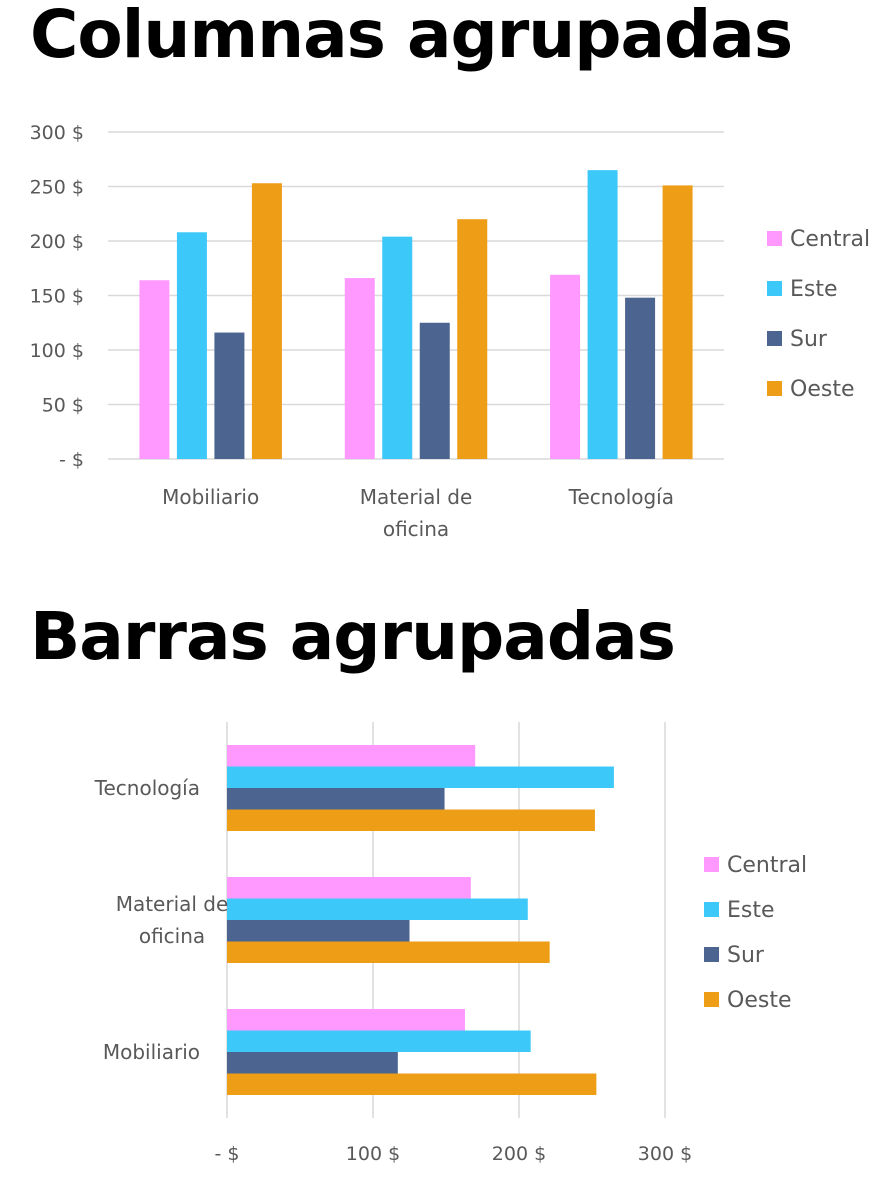 The height and width of the screenshot is (1180, 896). Describe the element at coordinates (519, 1154) in the screenshot. I see `x-tick-label: 200 $` at that location.